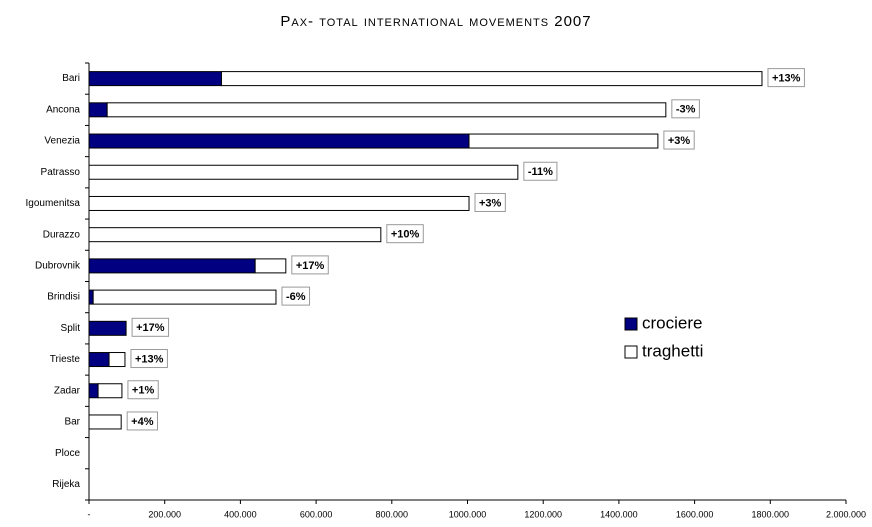 This screenshot has width=872, height=527. Describe the element at coordinates (66, 484) in the screenshot. I see `y-tick-label: Rijeka` at that location.